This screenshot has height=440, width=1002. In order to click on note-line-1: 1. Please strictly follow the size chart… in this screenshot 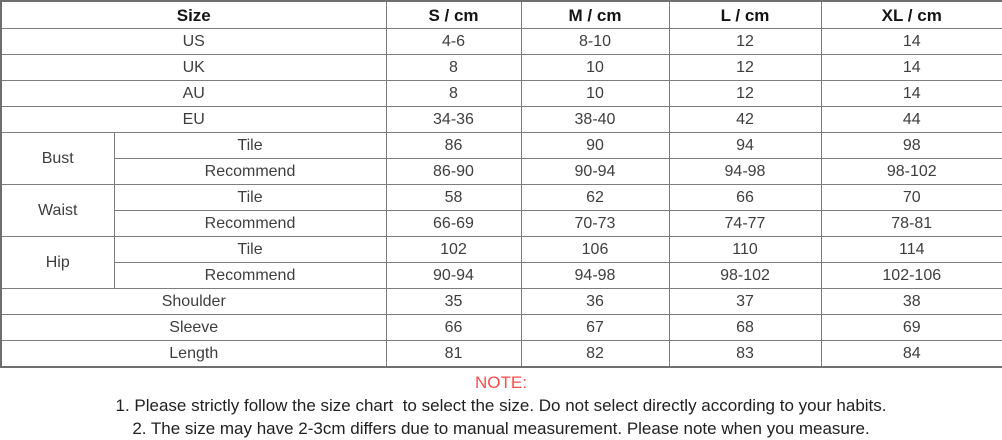, I will do `click(501, 405)`.